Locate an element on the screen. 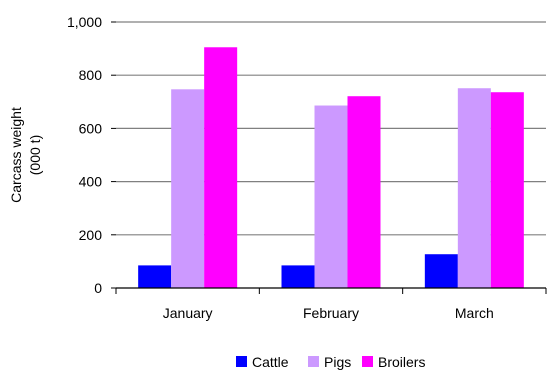  legend: Cattle Pigs Broilers is located at coordinates (330, 362).